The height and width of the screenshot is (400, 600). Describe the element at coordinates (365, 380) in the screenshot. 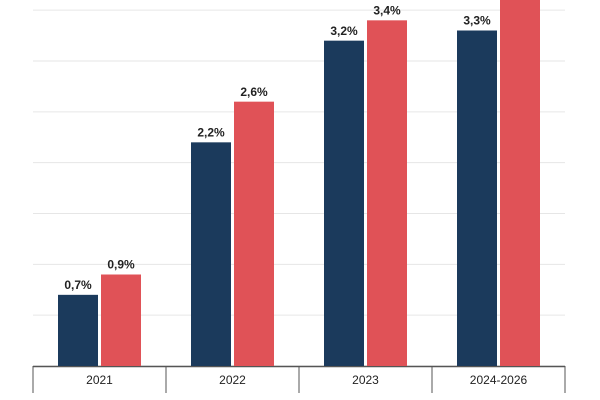

I see `x-tick-label: 2023` at that location.